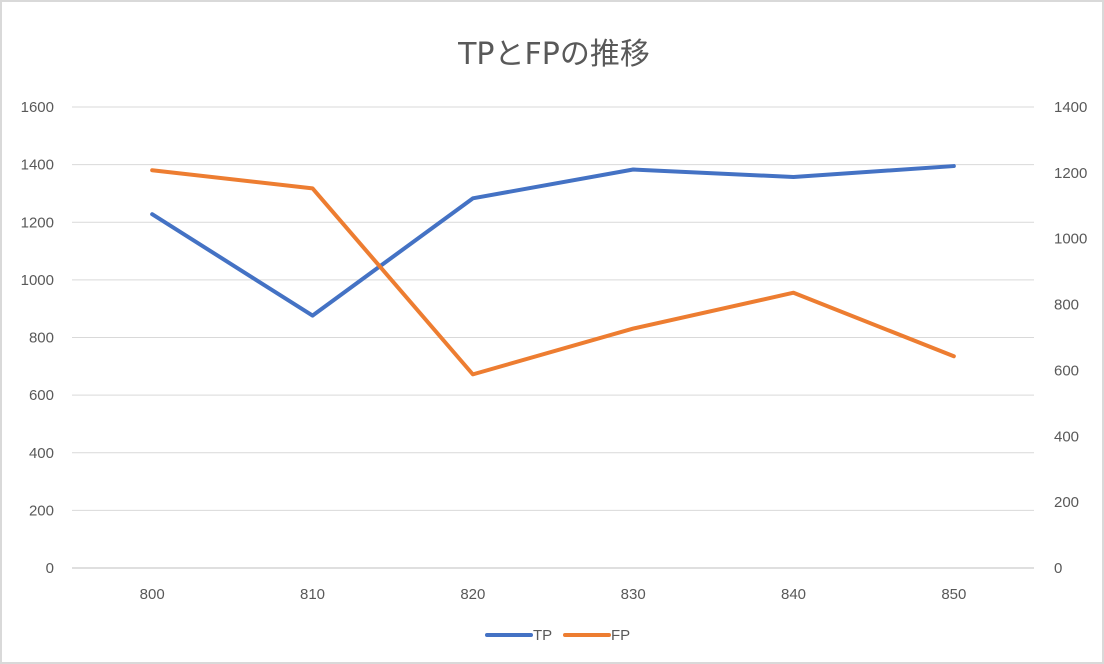 This screenshot has width=1104, height=664. I want to click on x-tick-label: 840, so click(793, 594).